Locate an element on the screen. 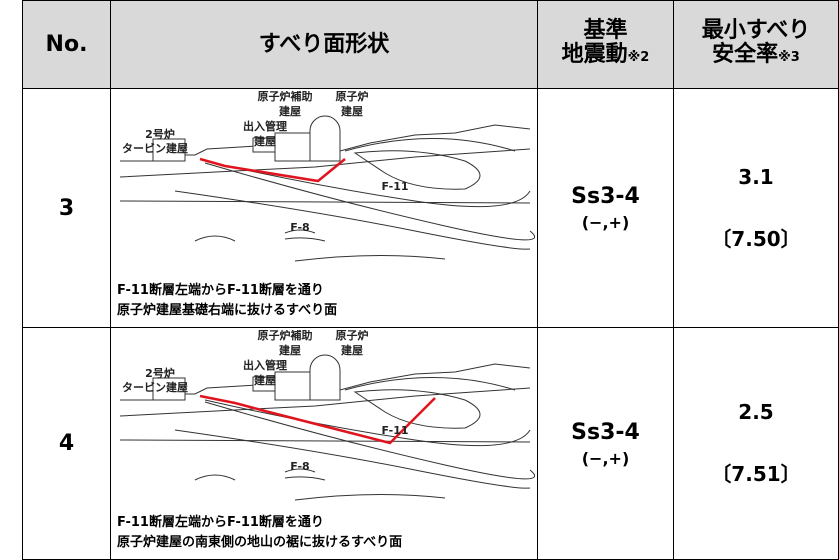  no-cell: 4 is located at coordinates (66, 443).